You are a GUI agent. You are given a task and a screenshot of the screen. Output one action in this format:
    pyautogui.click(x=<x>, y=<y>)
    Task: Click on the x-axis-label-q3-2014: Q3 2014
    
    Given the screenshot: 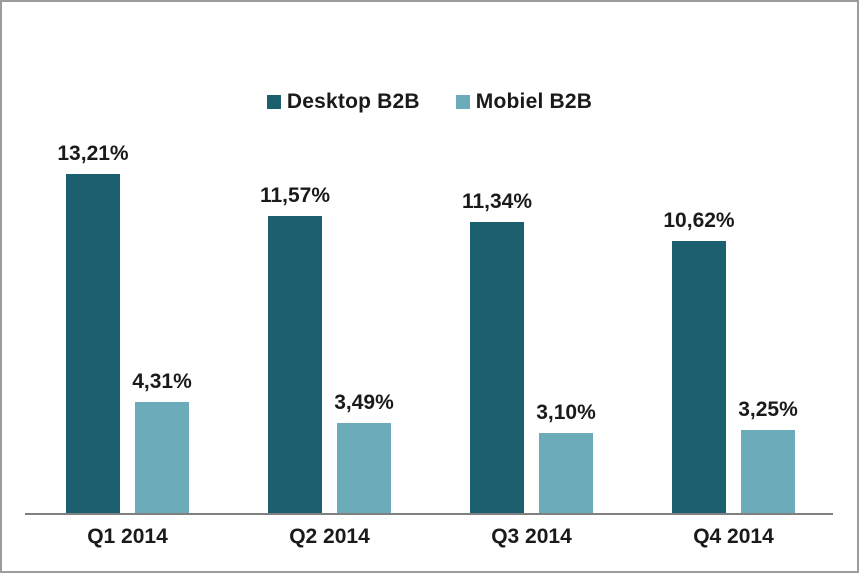 What is the action you would take?
    pyautogui.click(x=531, y=536)
    